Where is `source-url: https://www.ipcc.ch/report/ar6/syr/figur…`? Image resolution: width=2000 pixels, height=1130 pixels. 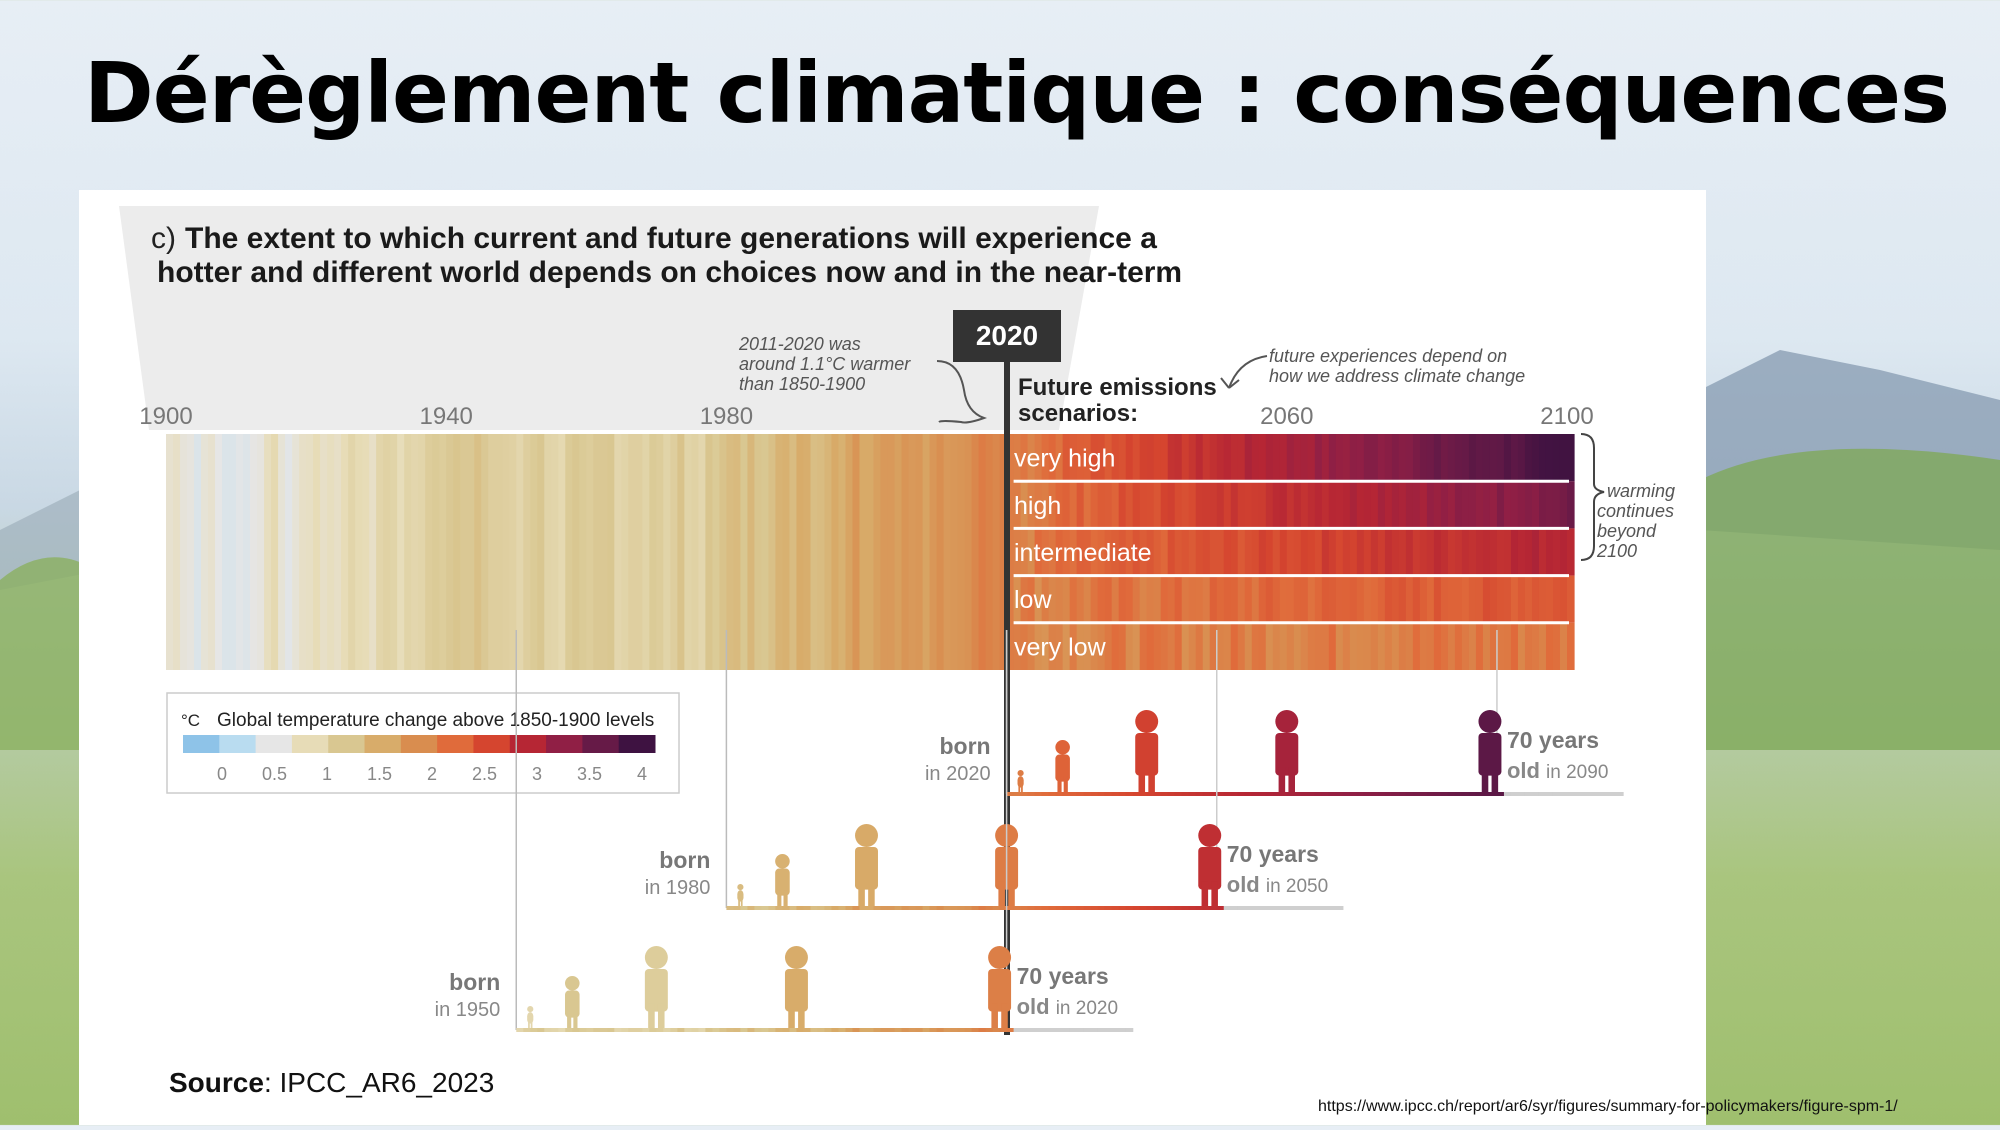
source-url: https://www.ipcc.ch/report/ar6/syr/figur… is located at coordinates (1608, 1106).